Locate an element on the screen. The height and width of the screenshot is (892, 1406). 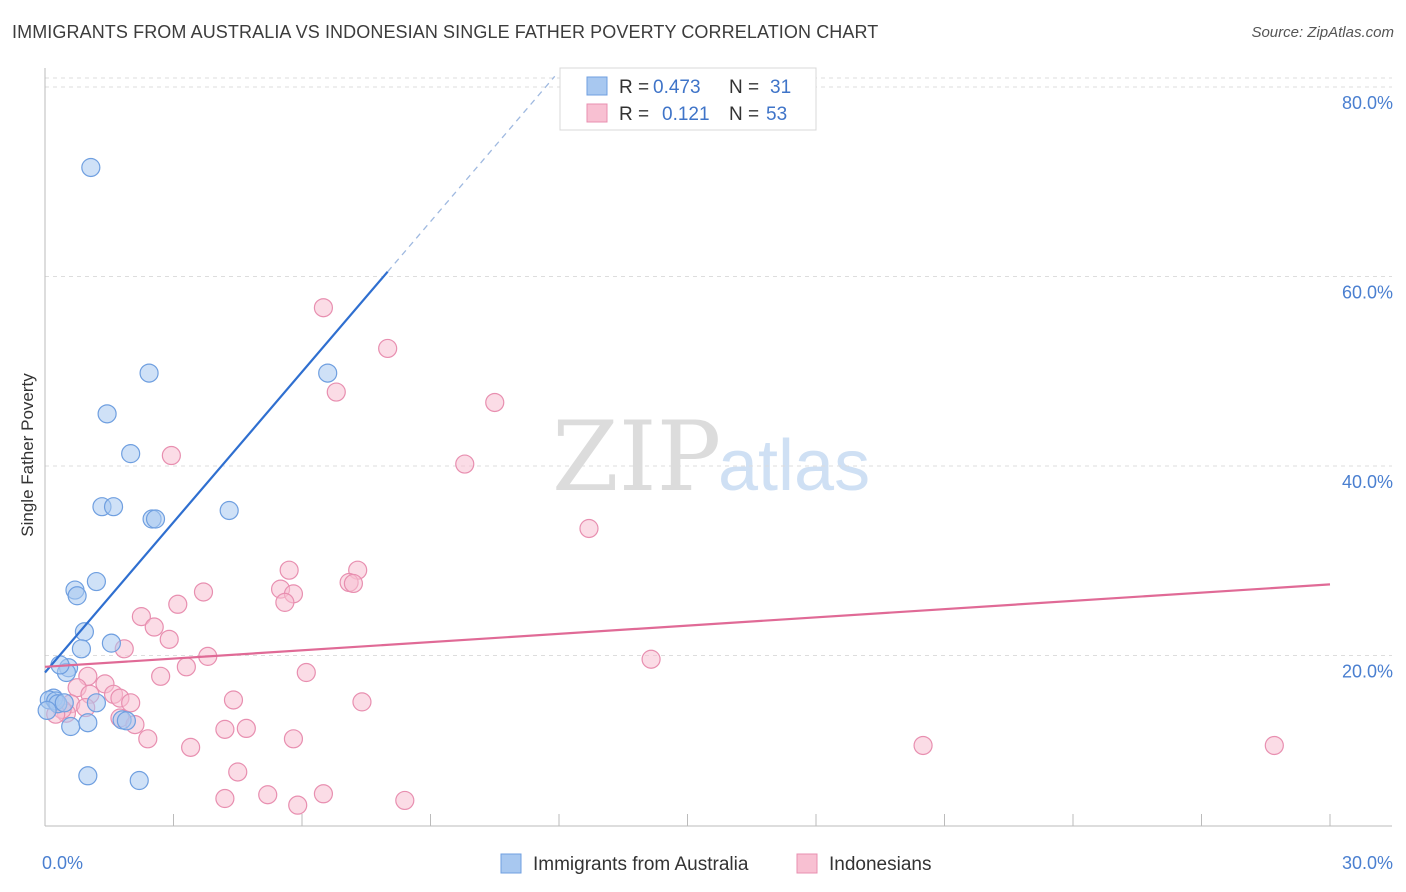
x-tick-label-1: 30.0% is located at coordinates (1367, 863).